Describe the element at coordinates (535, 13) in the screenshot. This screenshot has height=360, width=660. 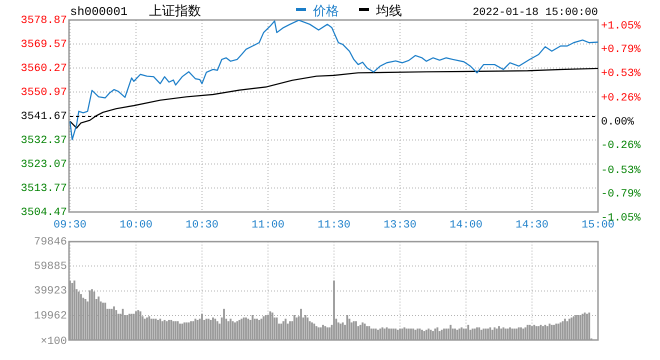
I see `text: 2022-01-18 15:00:00` at that location.